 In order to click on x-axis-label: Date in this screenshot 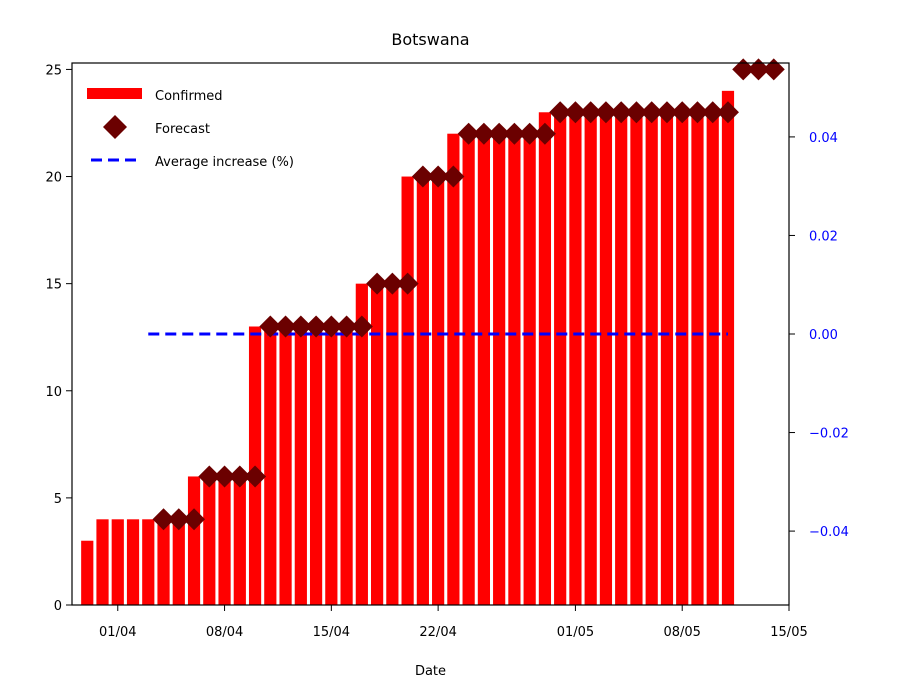, I will do `click(430, 671)`.